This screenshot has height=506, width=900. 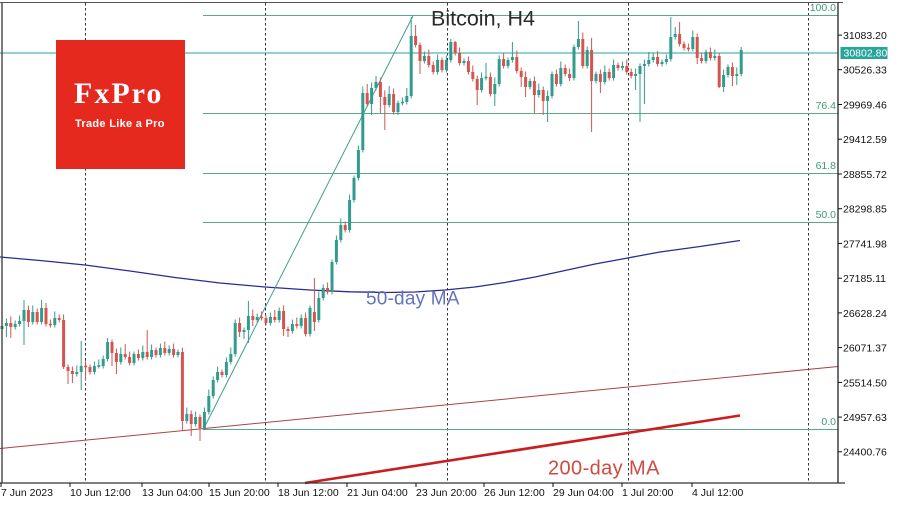 I want to click on svg-text: 24400.76, so click(x=865, y=453).